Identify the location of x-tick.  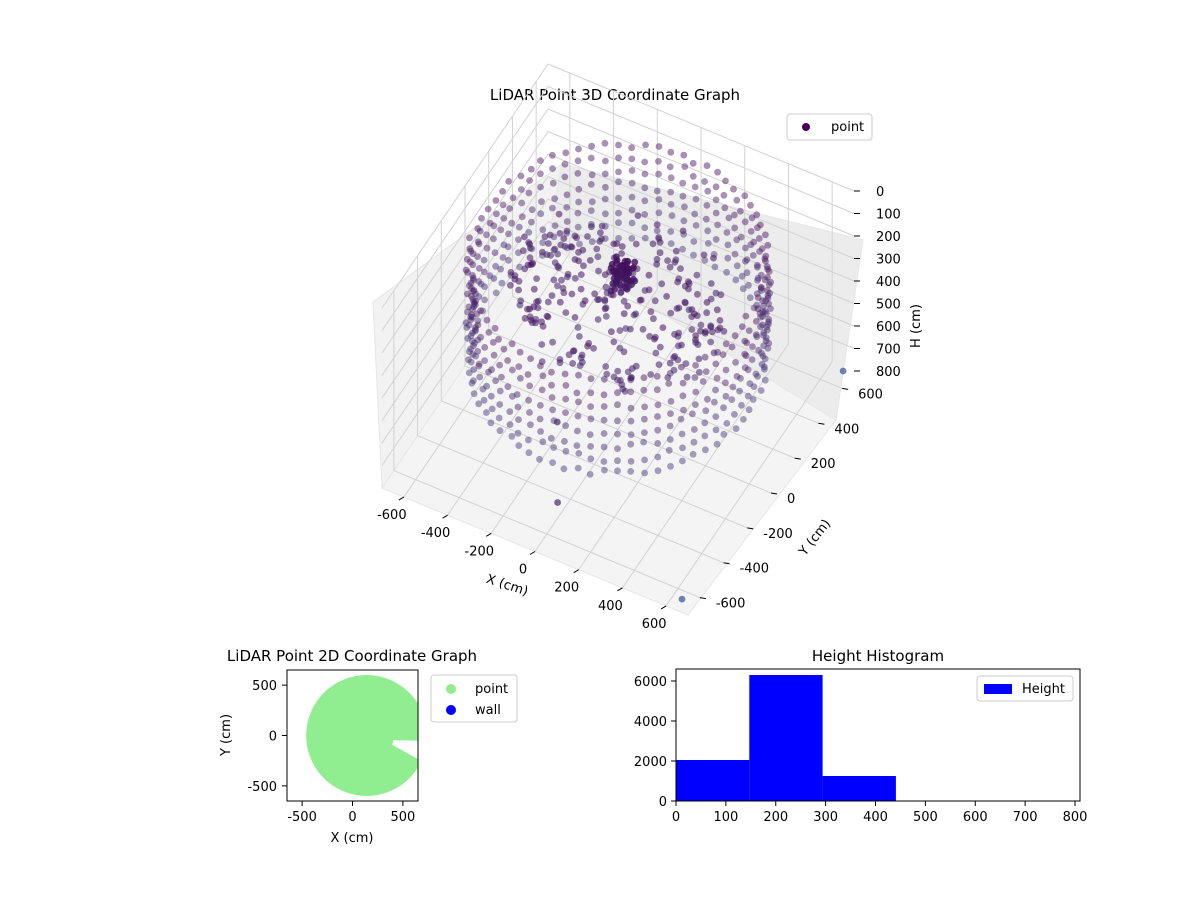
(620, 589).